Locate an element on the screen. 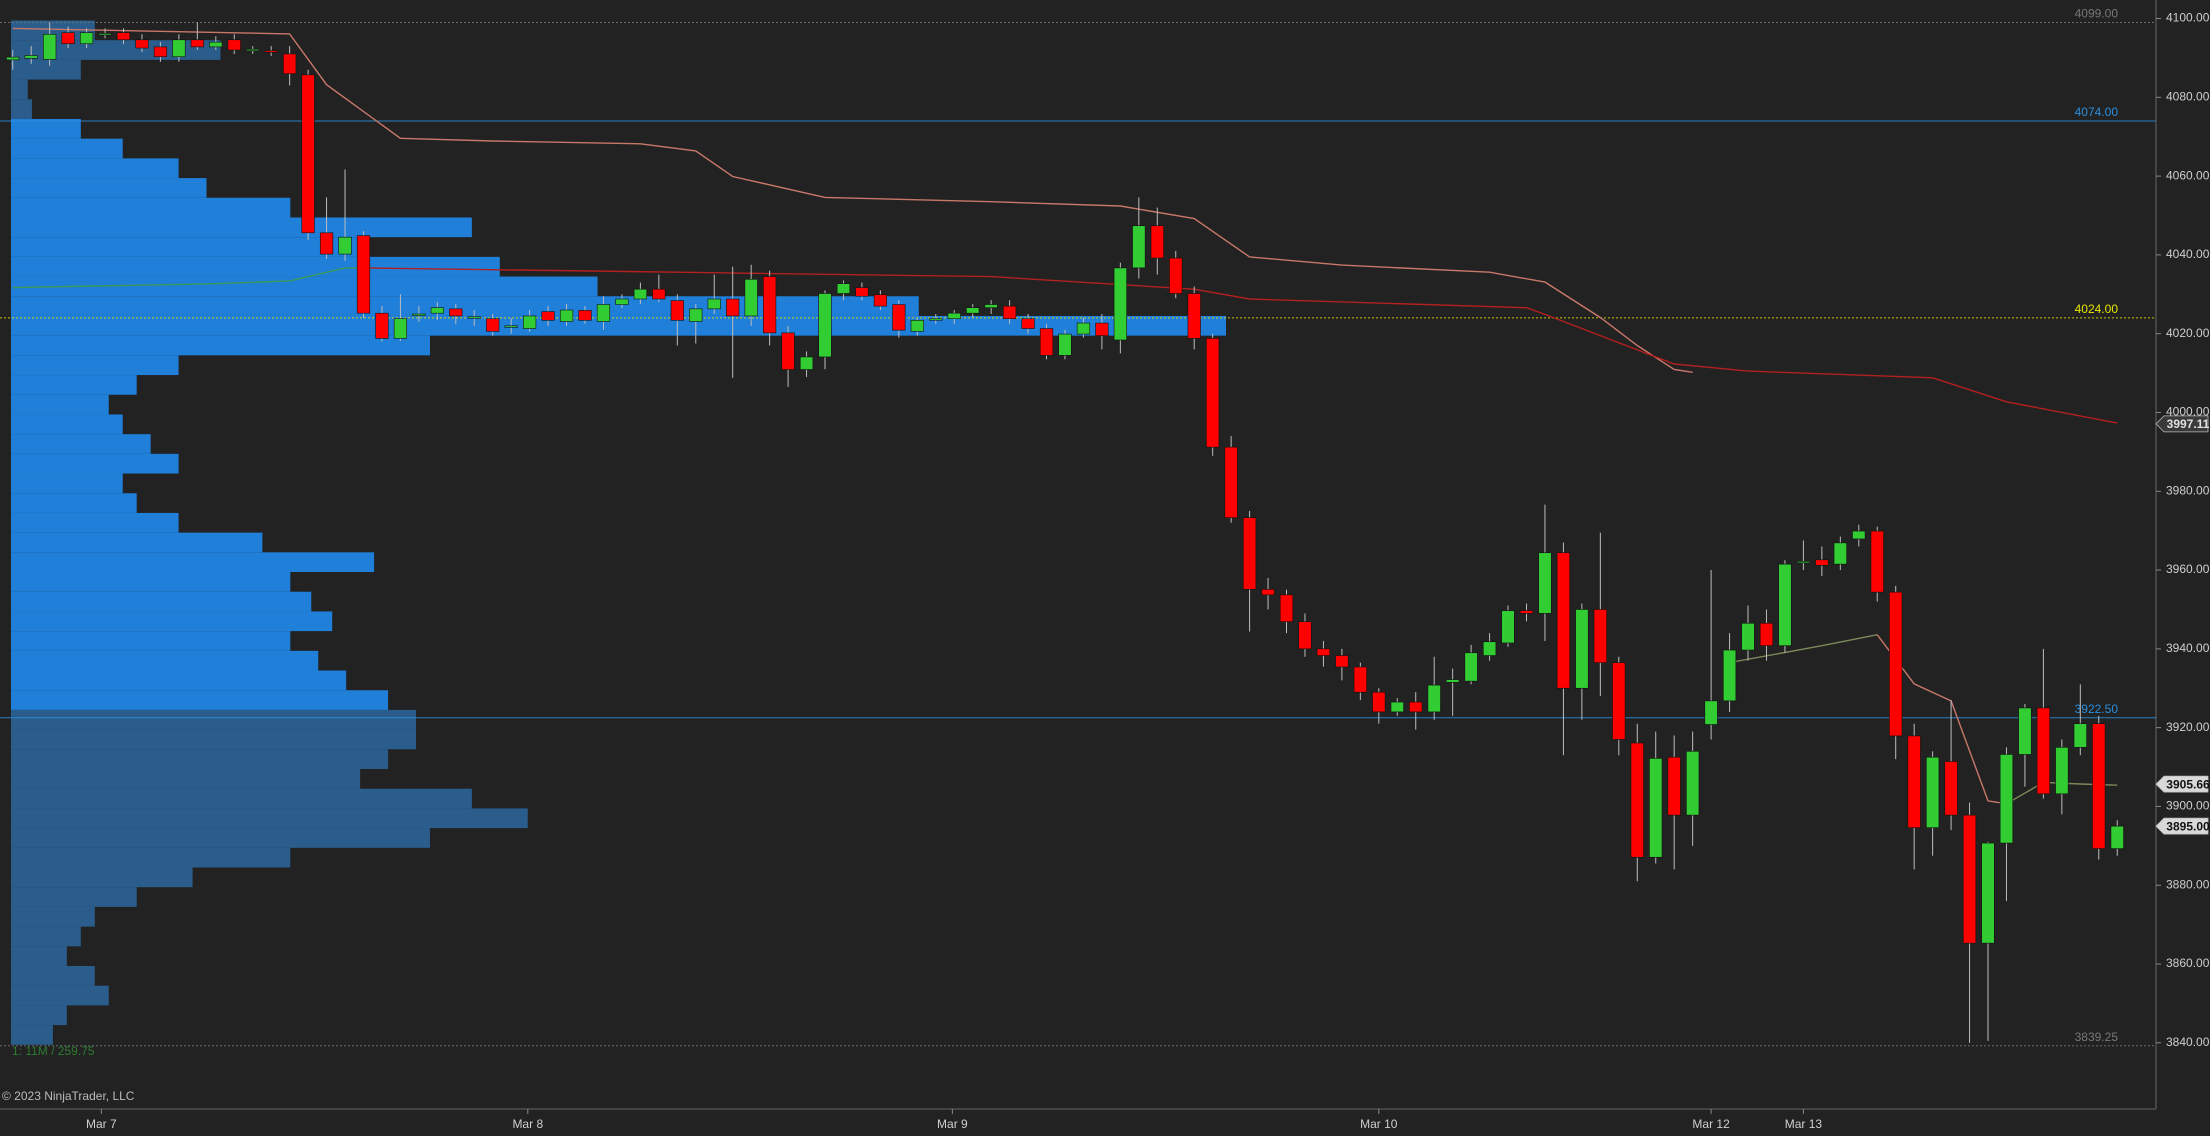 Image resolution: width=2210 pixels, height=1136 pixels. x-tick-label: Mar 8 is located at coordinates (527, 1124).